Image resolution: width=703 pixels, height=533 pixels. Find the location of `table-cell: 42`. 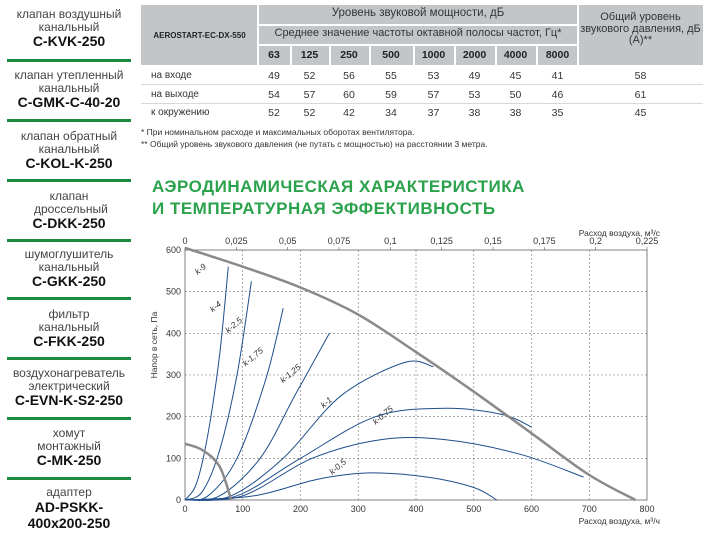

table-cell: 42 is located at coordinates (349, 113).